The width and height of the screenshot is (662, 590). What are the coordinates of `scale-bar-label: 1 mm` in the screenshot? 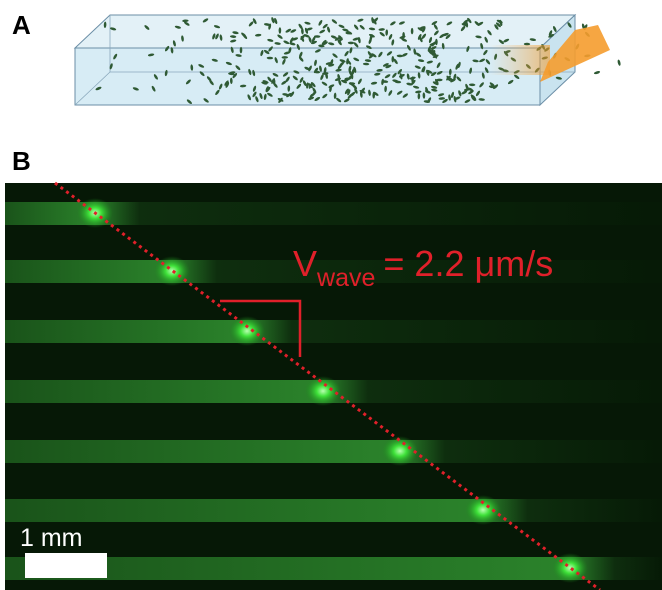 It's located at (51, 538).